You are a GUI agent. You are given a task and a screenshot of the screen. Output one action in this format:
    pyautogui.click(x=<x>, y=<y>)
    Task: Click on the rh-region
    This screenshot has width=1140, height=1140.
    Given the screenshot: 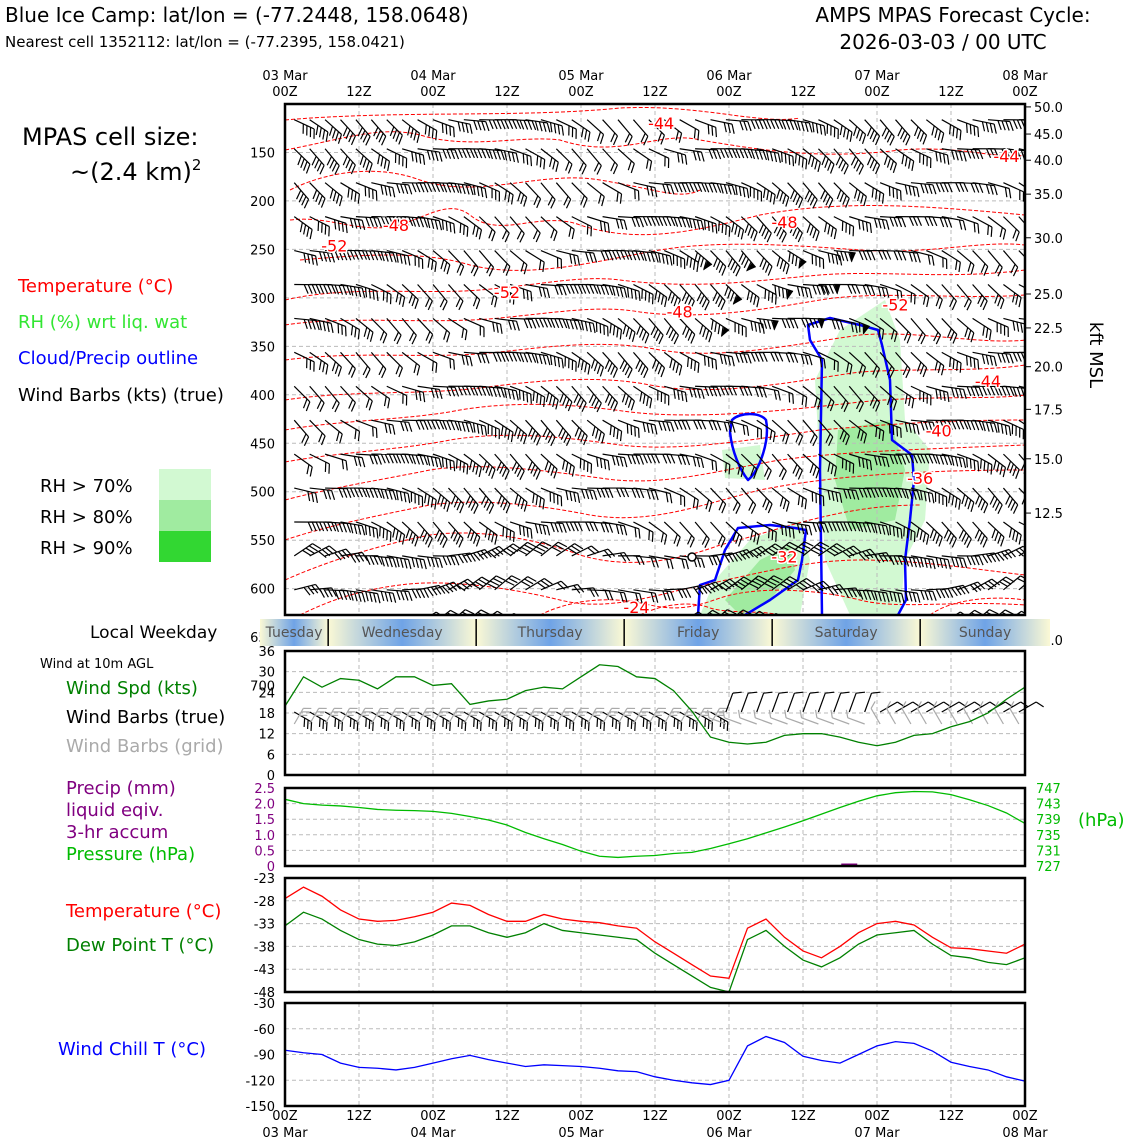 What is the action you would take?
    pyautogui.click(x=760, y=580)
    